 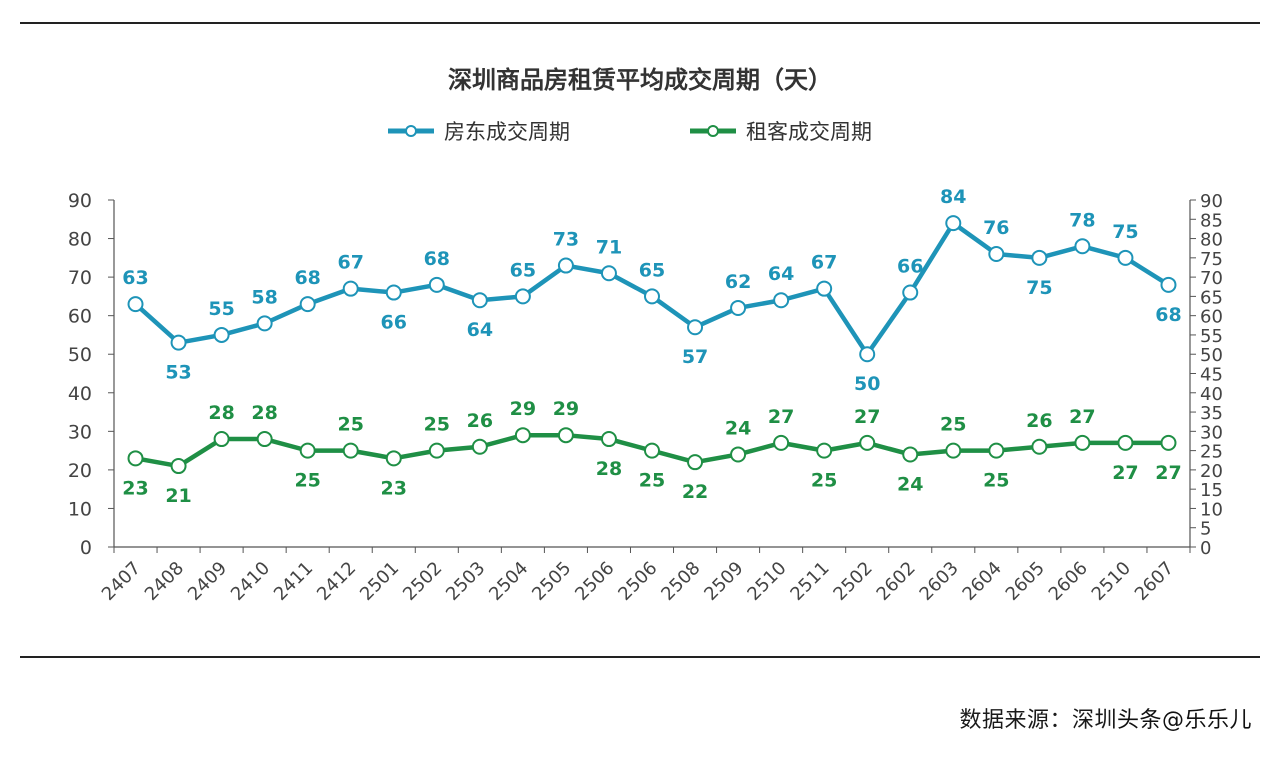 I want to click on x-tick-label: 2603, so click(x=939, y=581).